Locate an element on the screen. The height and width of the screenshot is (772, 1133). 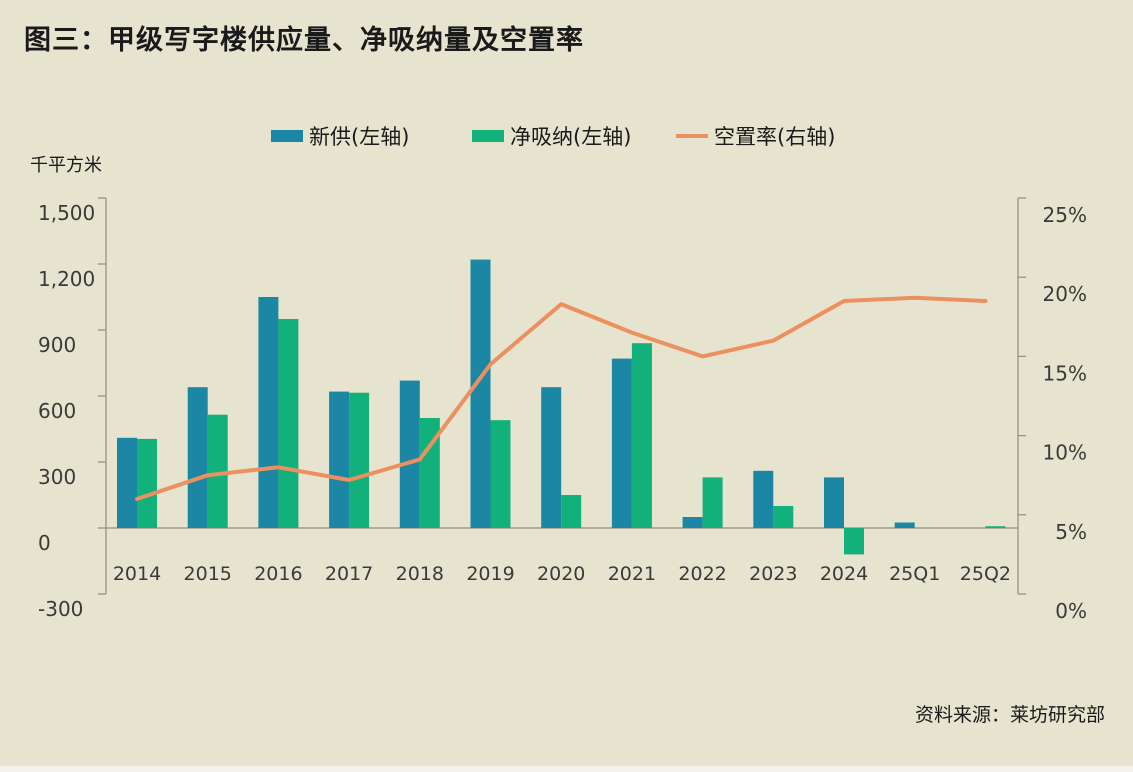
x-tick-label: 2014 is located at coordinates (137, 574).